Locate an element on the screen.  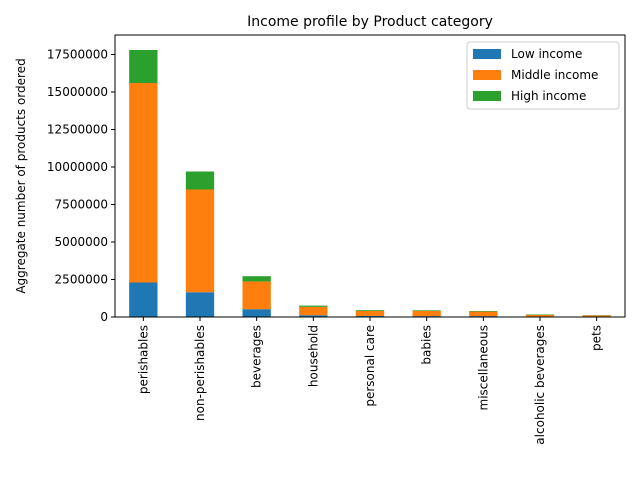
legend-label: High income is located at coordinates (548, 96).